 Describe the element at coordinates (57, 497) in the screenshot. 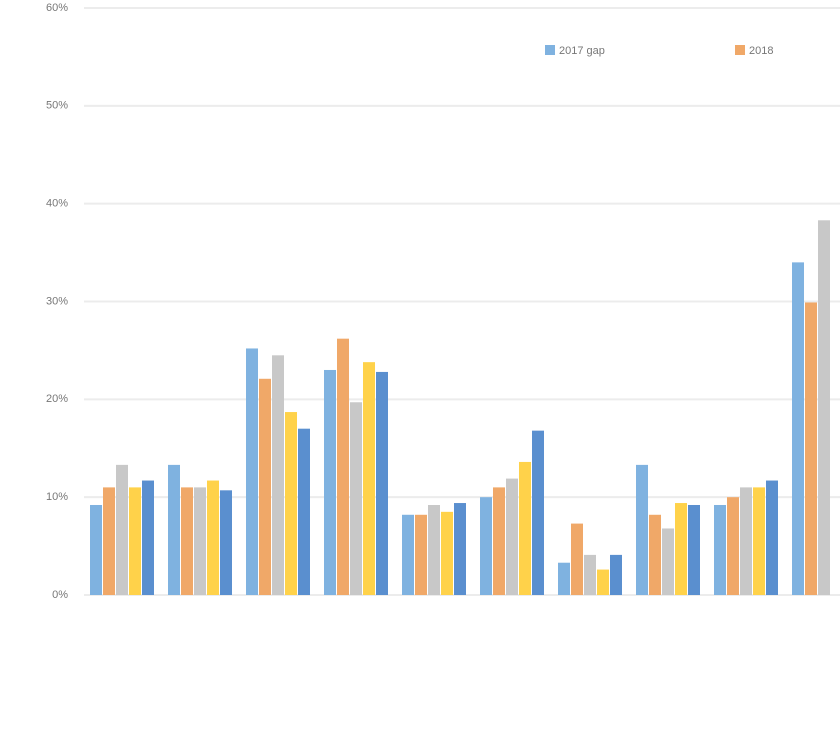

I see `y-tick-label: 10%` at that location.